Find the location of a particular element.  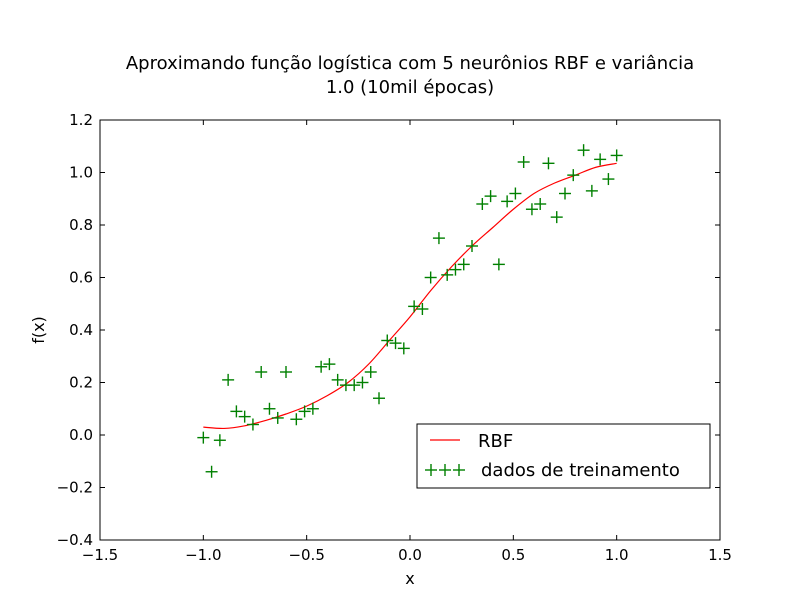

legend-training-label: dados de treinamento is located at coordinates (580, 470).